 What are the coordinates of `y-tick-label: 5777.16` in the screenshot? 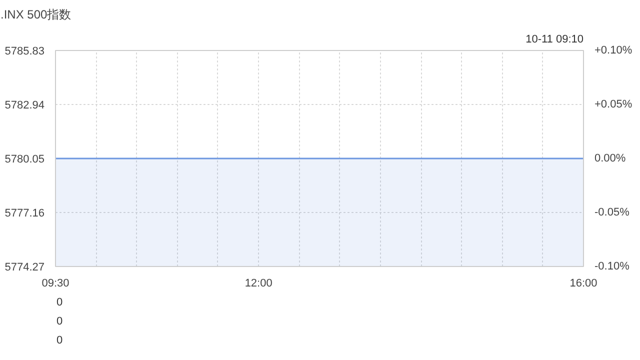 It's located at (24, 214).